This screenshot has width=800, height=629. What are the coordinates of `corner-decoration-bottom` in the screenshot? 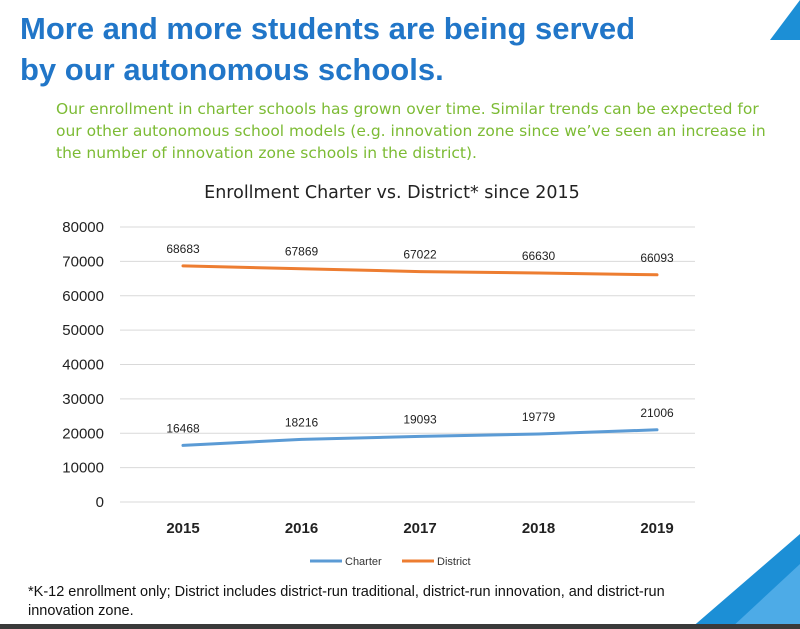 It's located at (745, 581).